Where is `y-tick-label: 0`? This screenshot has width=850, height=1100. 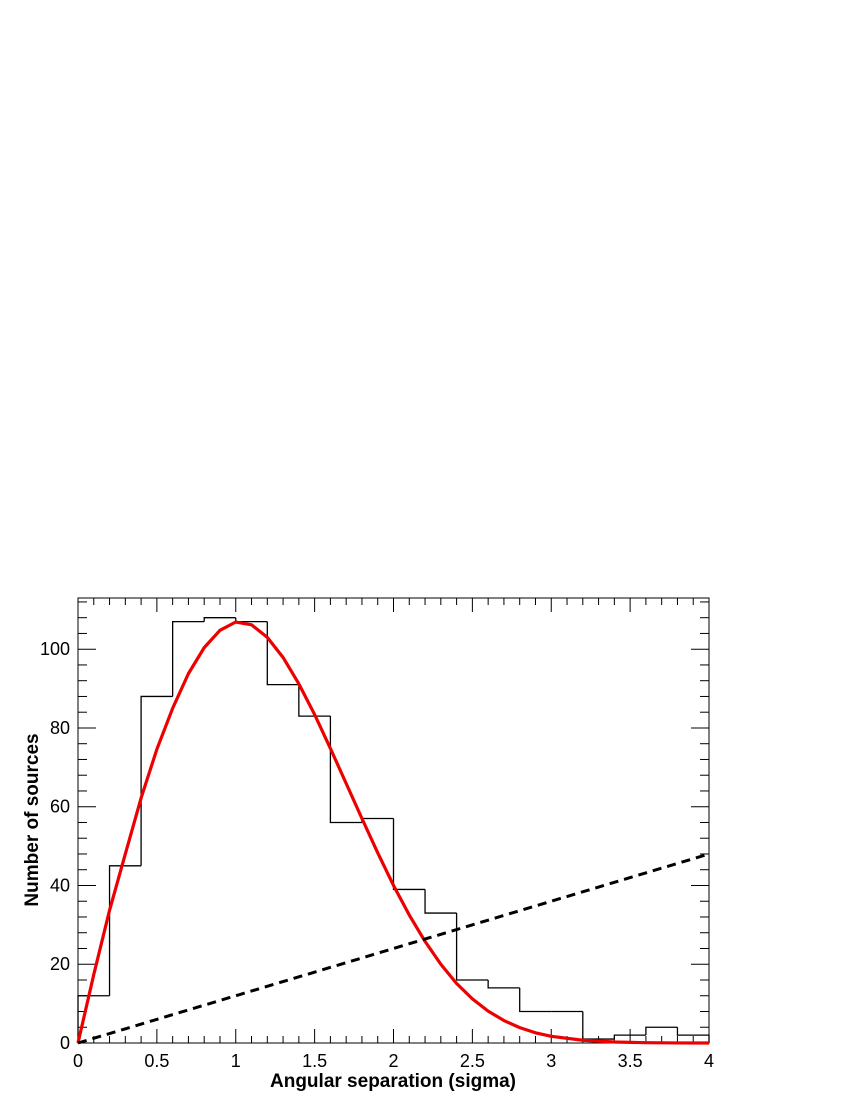 y-tick-label: 0 is located at coordinates (65, 1043).